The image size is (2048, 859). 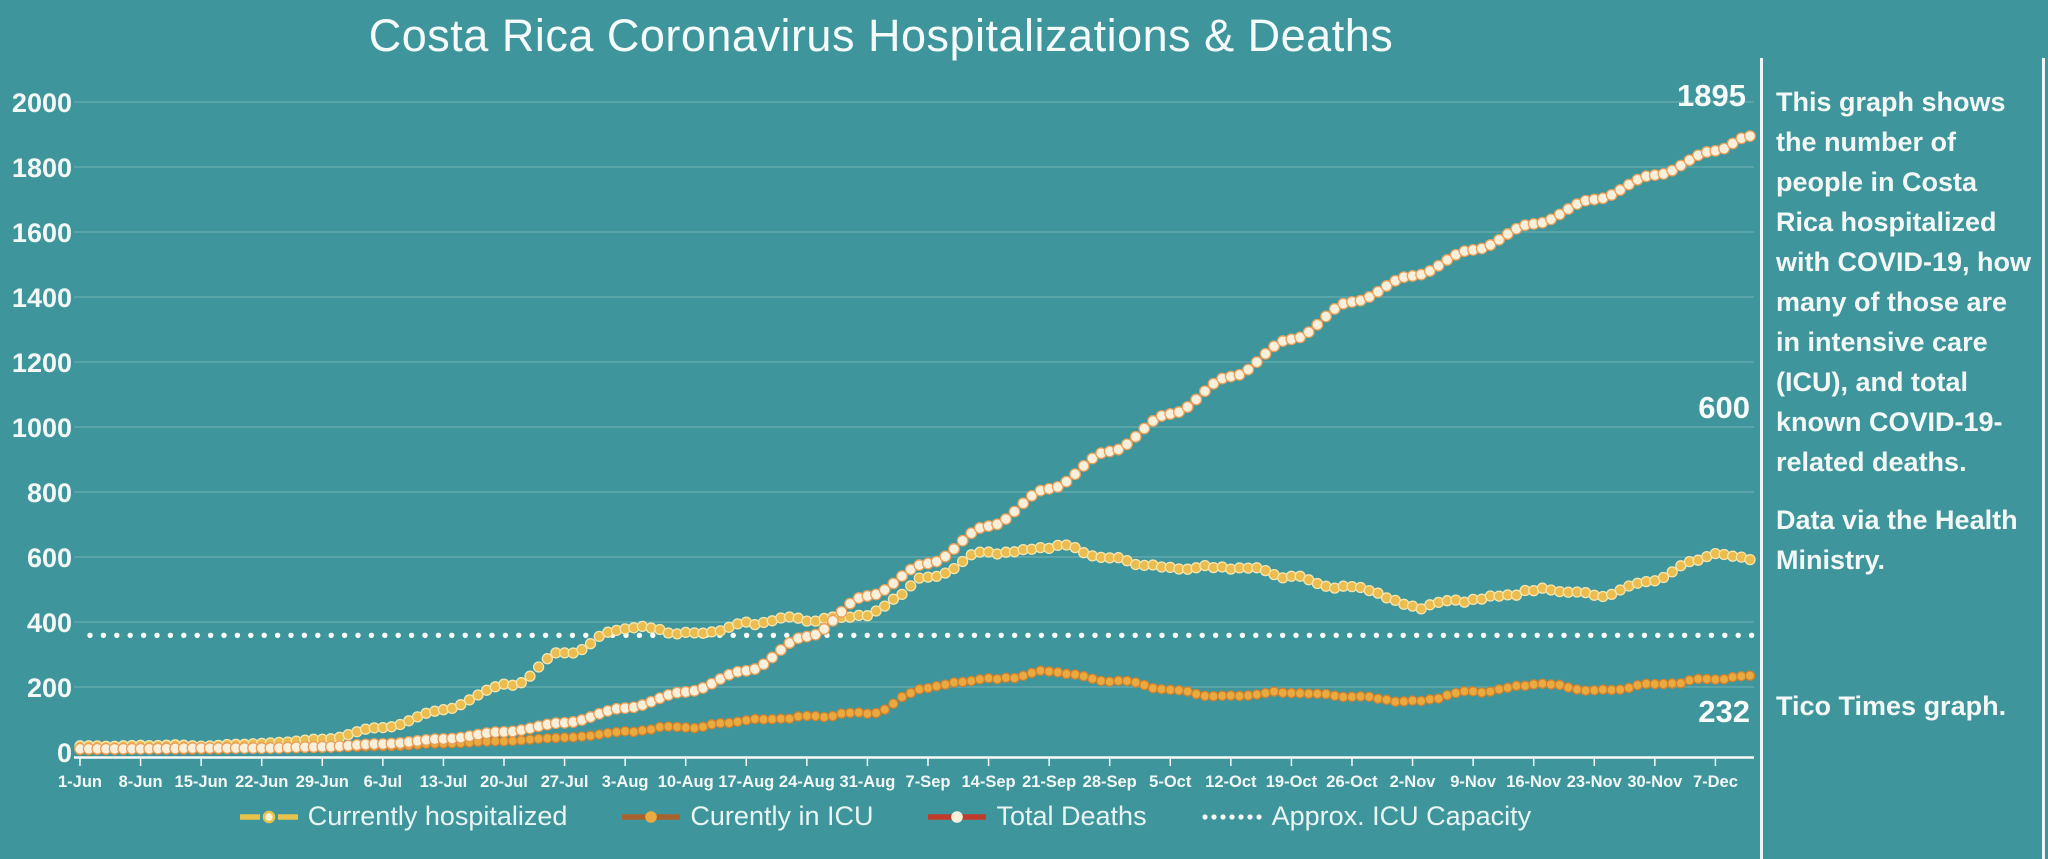 What do you see at coordinates (1352, 782) in the screenshot?
I see `x-axis-tick-label: 26-Oct` at bounding box center [1352, 782].